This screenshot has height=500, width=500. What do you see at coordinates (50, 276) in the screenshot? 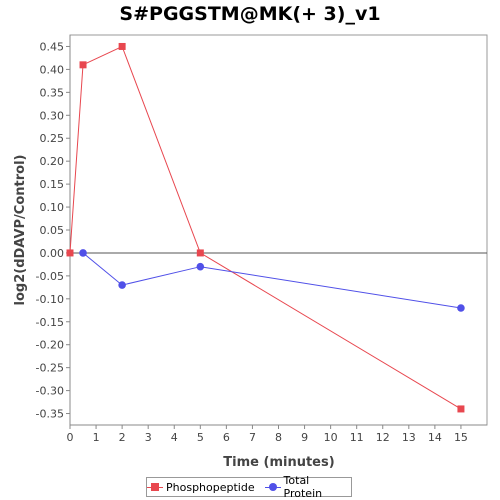
I see `y-tick-label: -0.05` at bounding box center [50, 276].